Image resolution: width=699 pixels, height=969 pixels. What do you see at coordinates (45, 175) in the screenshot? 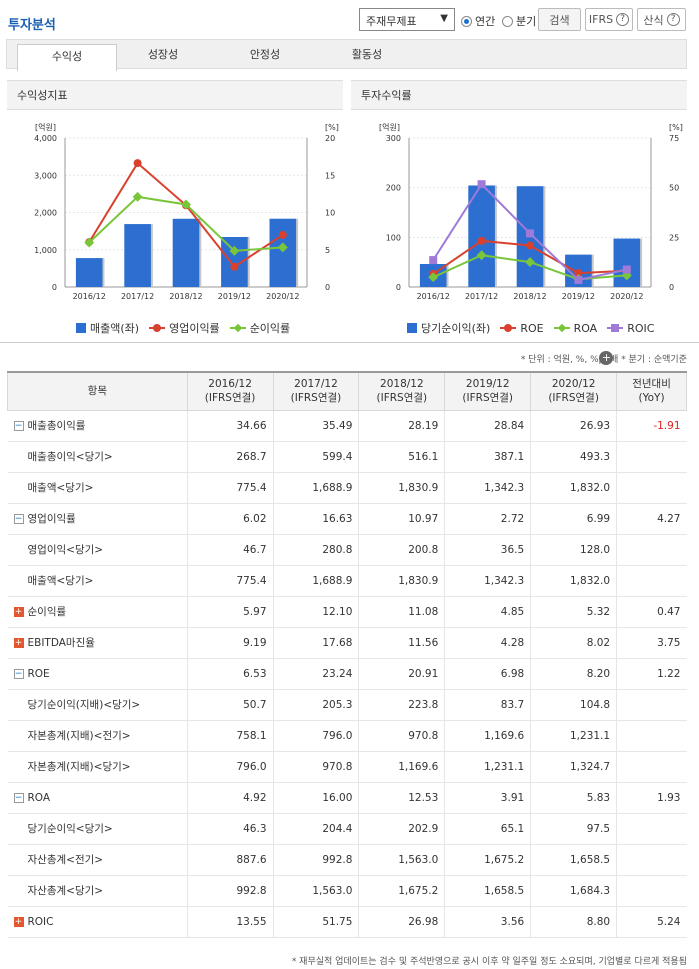
I see `y-left-tick: 3,000` at bounding box center [45, 175].